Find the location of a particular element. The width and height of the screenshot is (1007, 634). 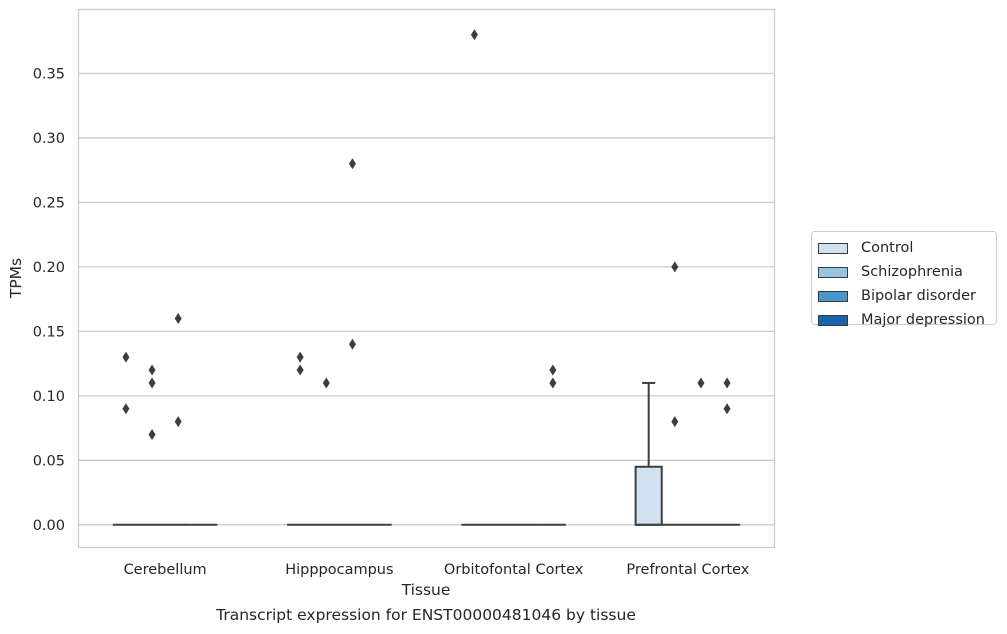

legend-item: Major depression is located at coordinates (907, 320).